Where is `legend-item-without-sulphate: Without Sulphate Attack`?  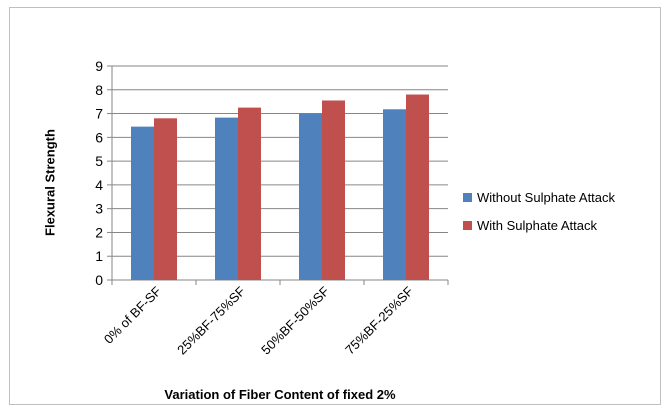 legend-item-without-sulphate: Without Sulphate Attack is located at coordinates (539, 197).